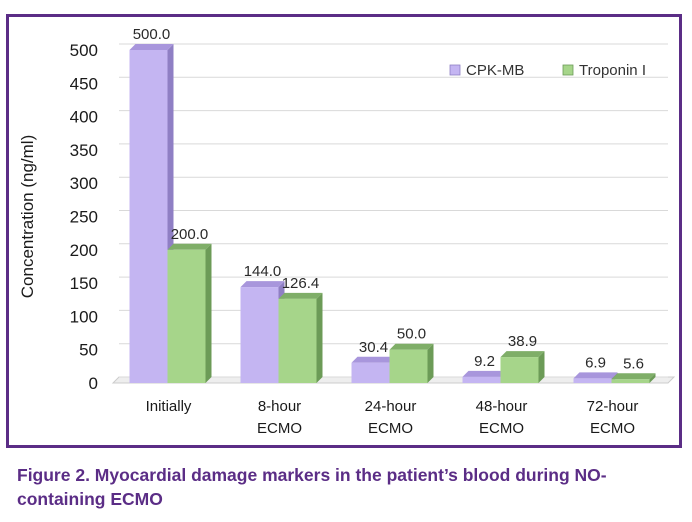 This screenshot has width=692, height=522. Describe the element at coordinates (279, 428) in the screenshot. I see `x-tick-label-1-1: ECMO` at that location.